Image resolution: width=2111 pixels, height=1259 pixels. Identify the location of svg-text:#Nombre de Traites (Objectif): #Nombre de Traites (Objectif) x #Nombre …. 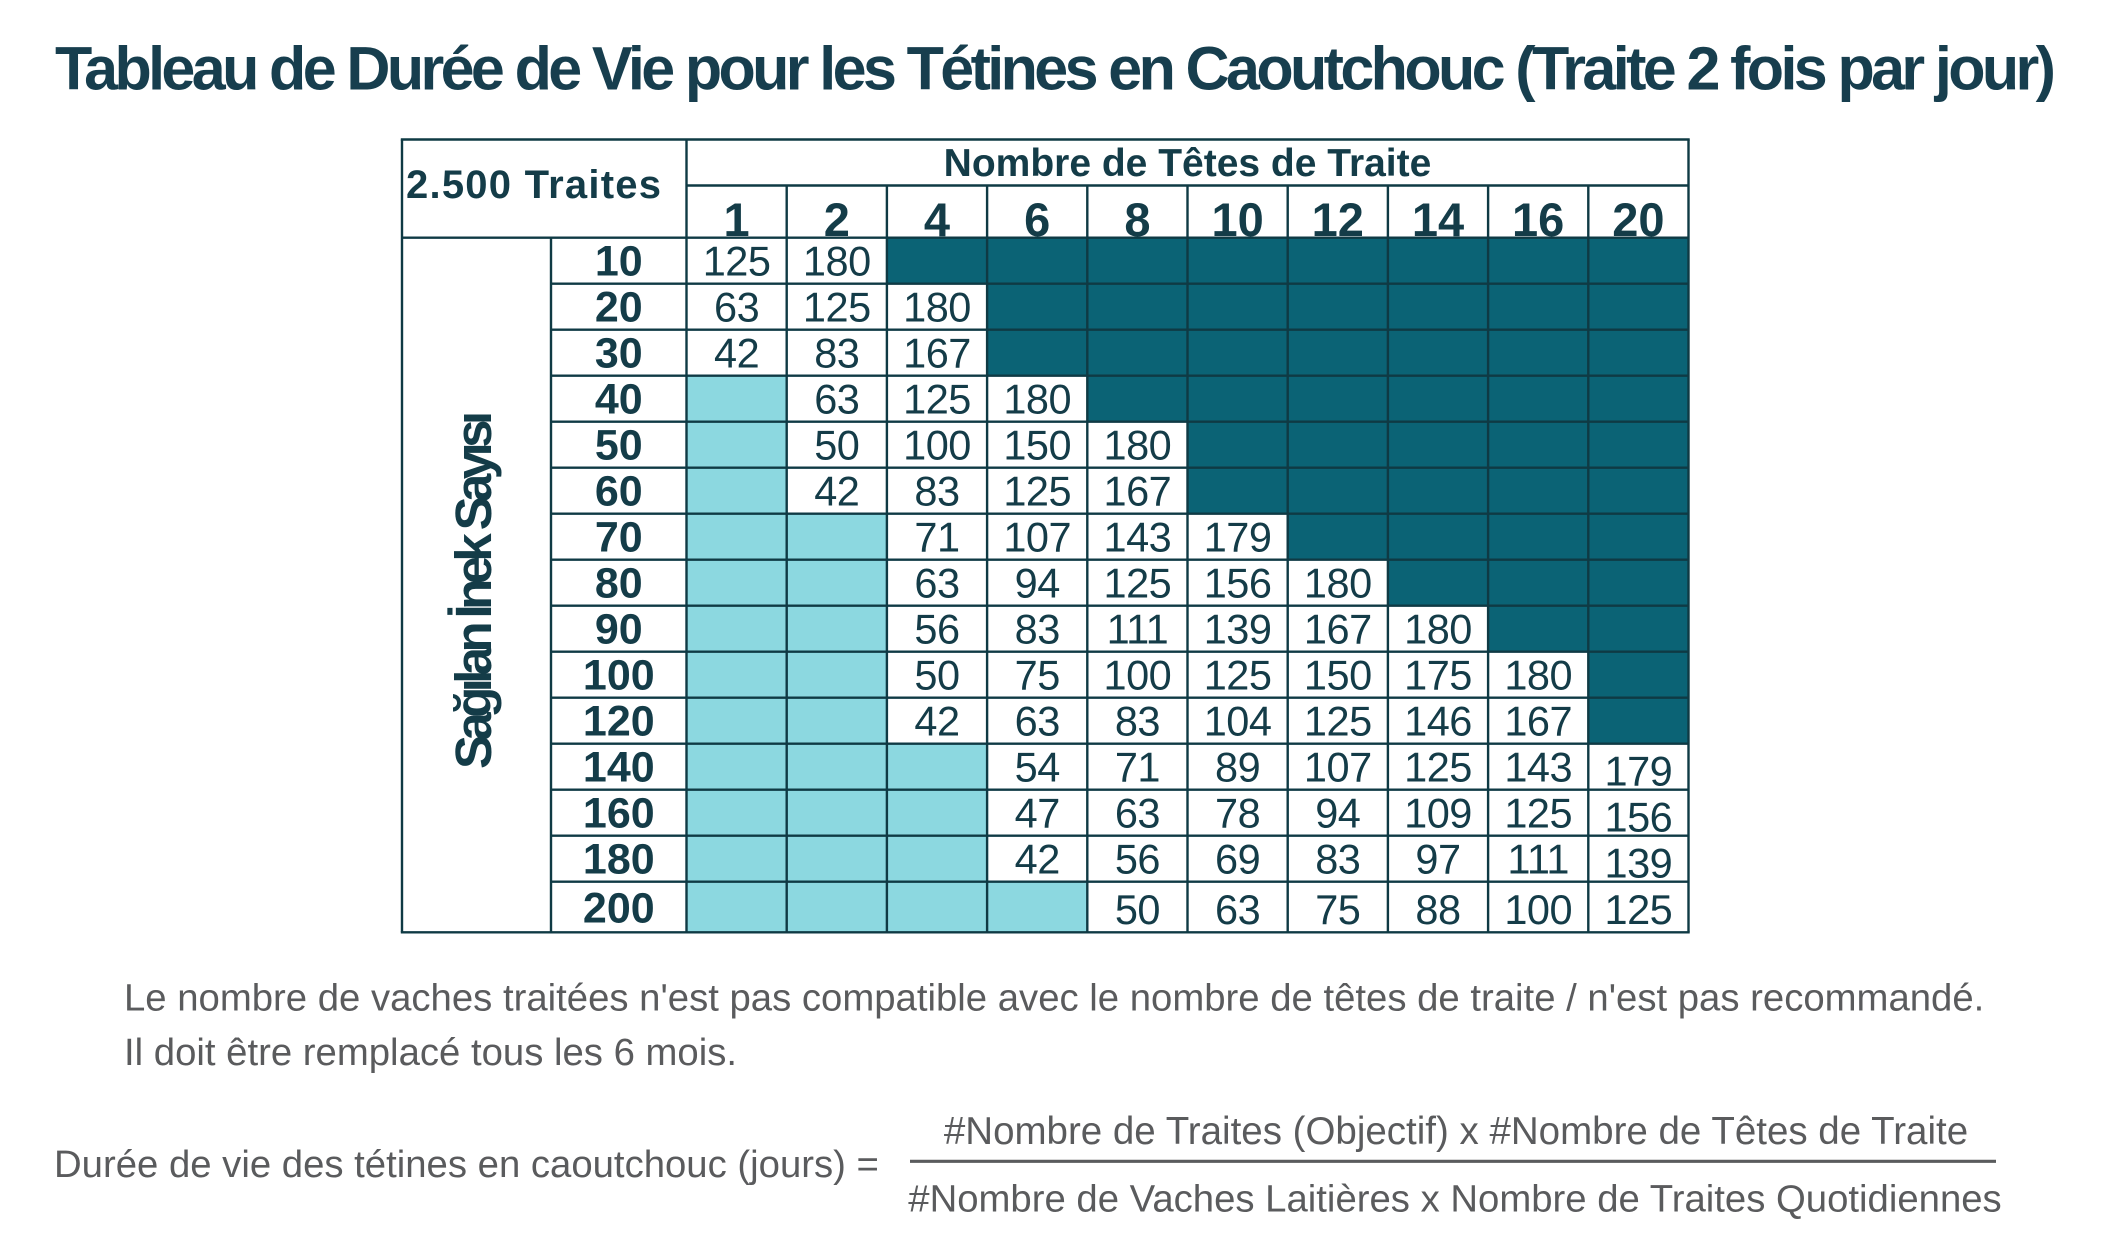
(1456, 1131).